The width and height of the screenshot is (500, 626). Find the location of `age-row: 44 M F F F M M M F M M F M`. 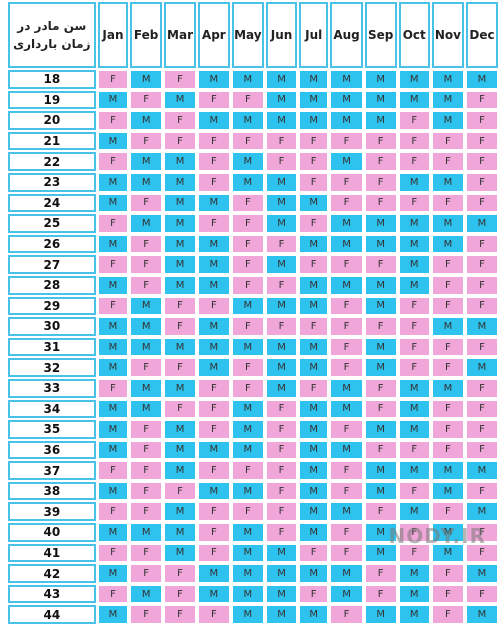

age-row: 44 M F F F M M M F M M F M is located at coordinates (253, 615).